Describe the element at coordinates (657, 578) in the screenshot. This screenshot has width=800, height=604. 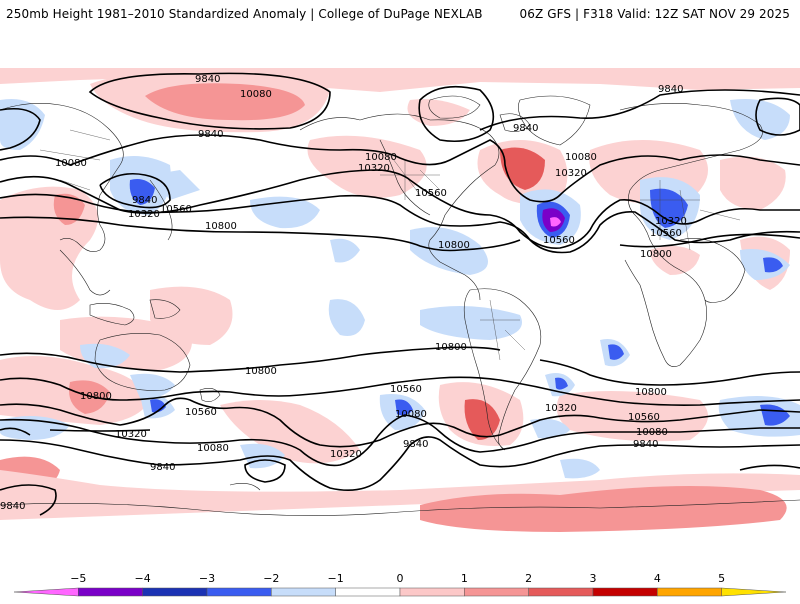
I see `colorbar-tick-label: 4` at that location.